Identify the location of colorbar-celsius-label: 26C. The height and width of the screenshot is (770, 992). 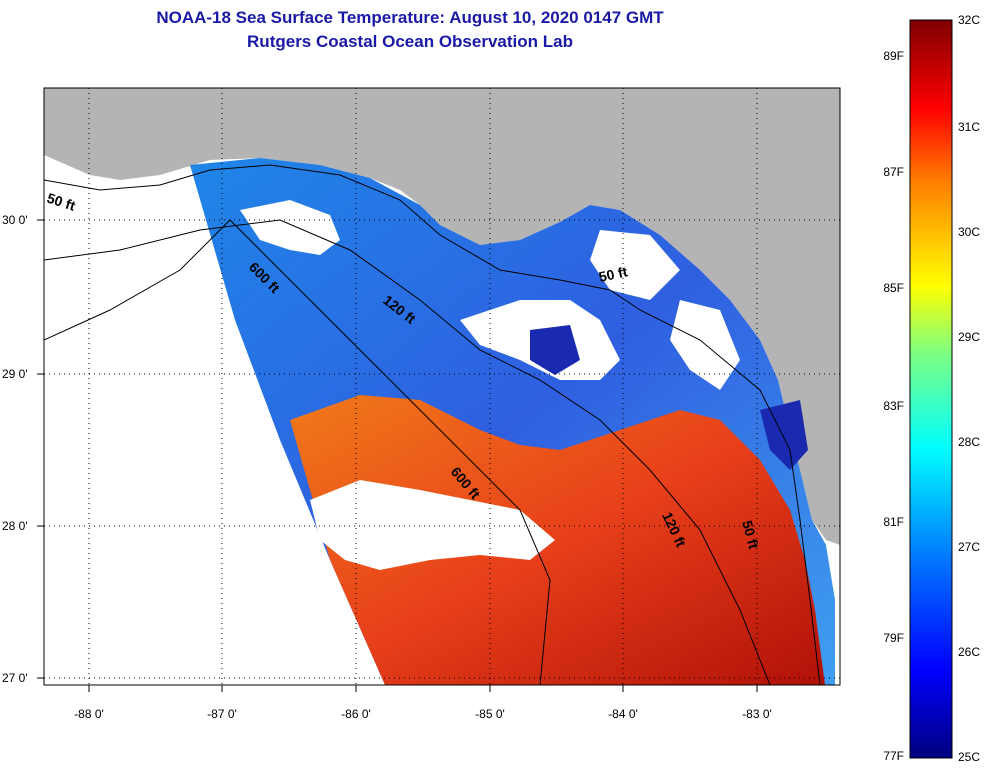
(969, 652).